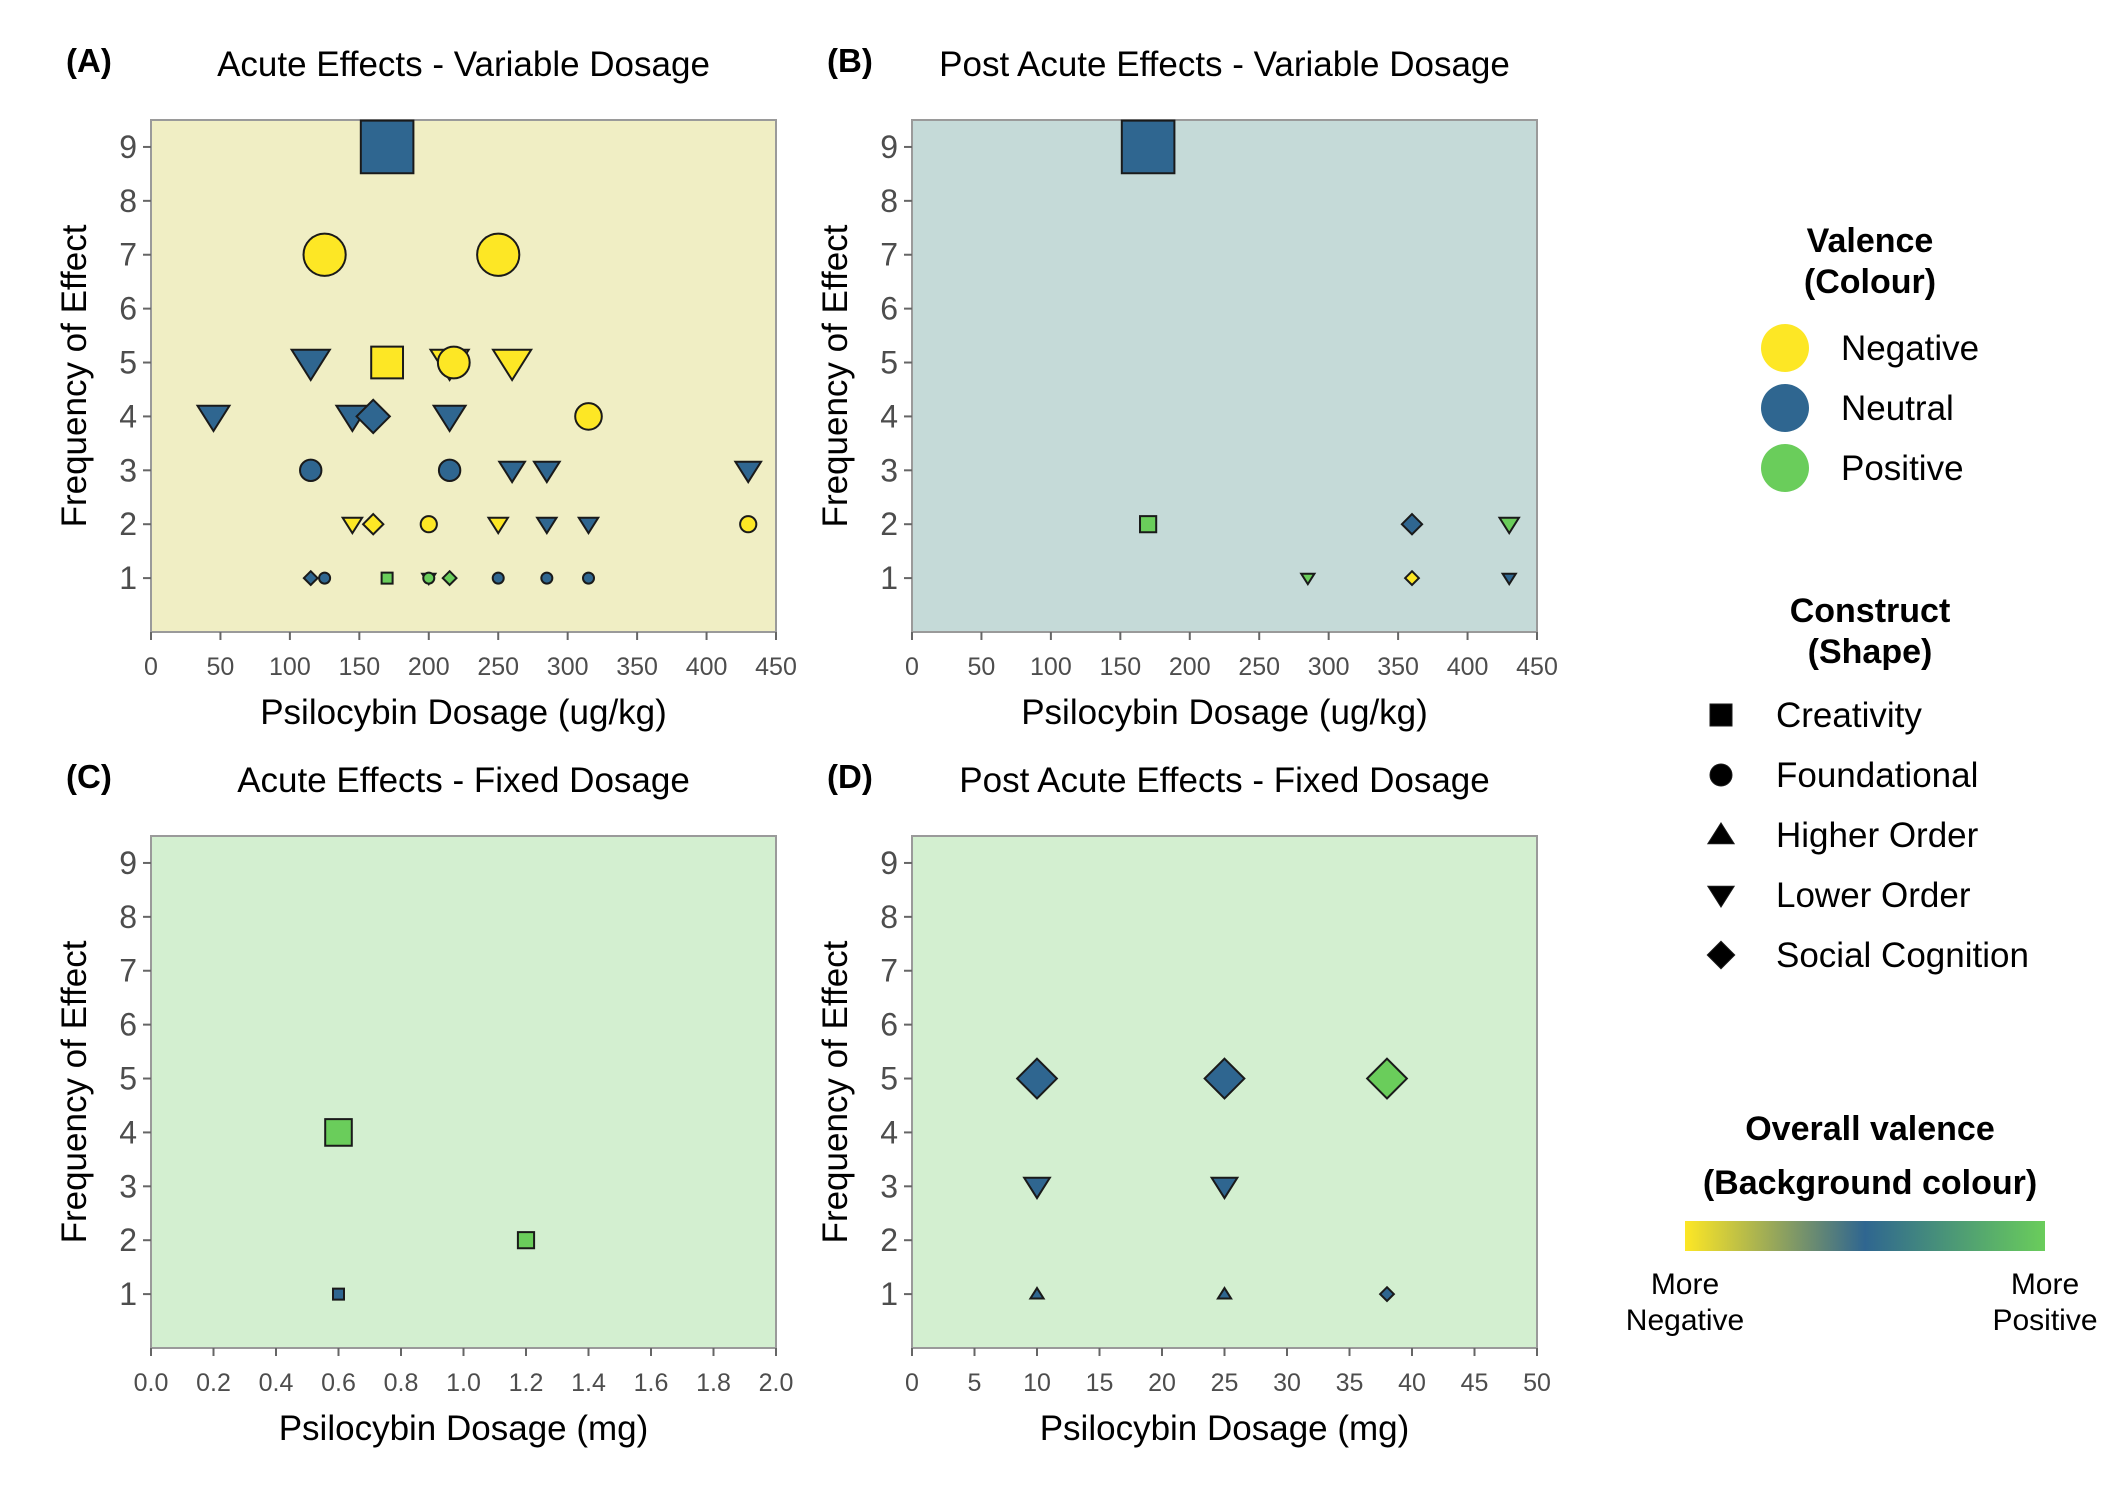  What do you see at coordinates (89, 776) in the screenshot?
I see `panel-tag: (C)` at bounding box center [89, 776].